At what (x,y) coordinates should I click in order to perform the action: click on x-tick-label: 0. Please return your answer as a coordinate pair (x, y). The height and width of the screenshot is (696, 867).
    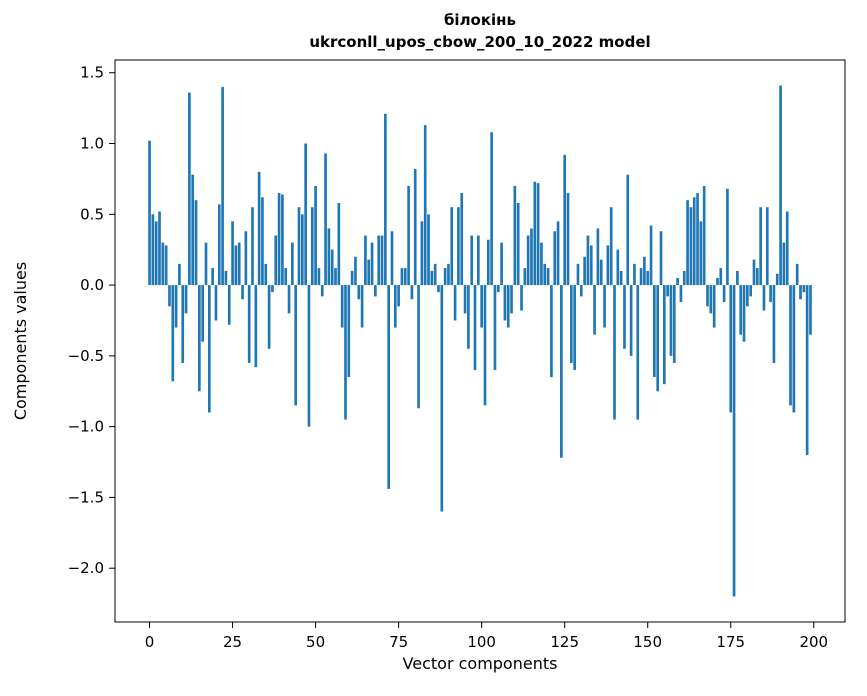
    Looking at the image, I should click on (150, 642).